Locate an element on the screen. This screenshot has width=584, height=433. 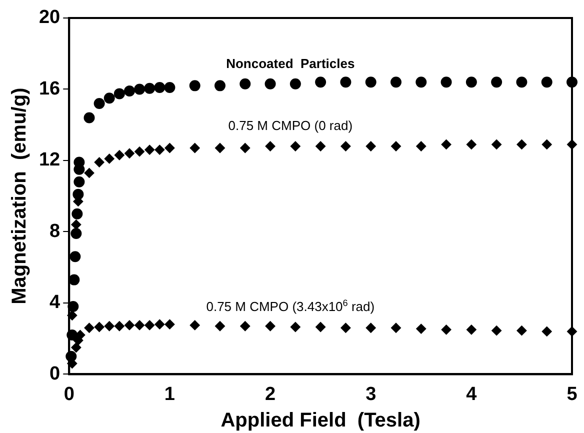
x-tick-label: 2 is located at coordinates (270, 394).